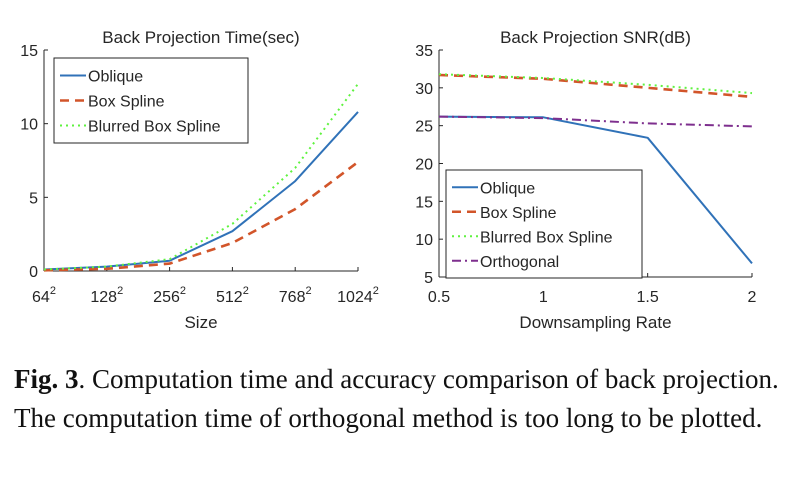 Image resolution: width=812 pixels, height=496 pixels. Describe the element at coordinates (595, 121) in the screenshot. I see `series-line-orthogonal` at that location.